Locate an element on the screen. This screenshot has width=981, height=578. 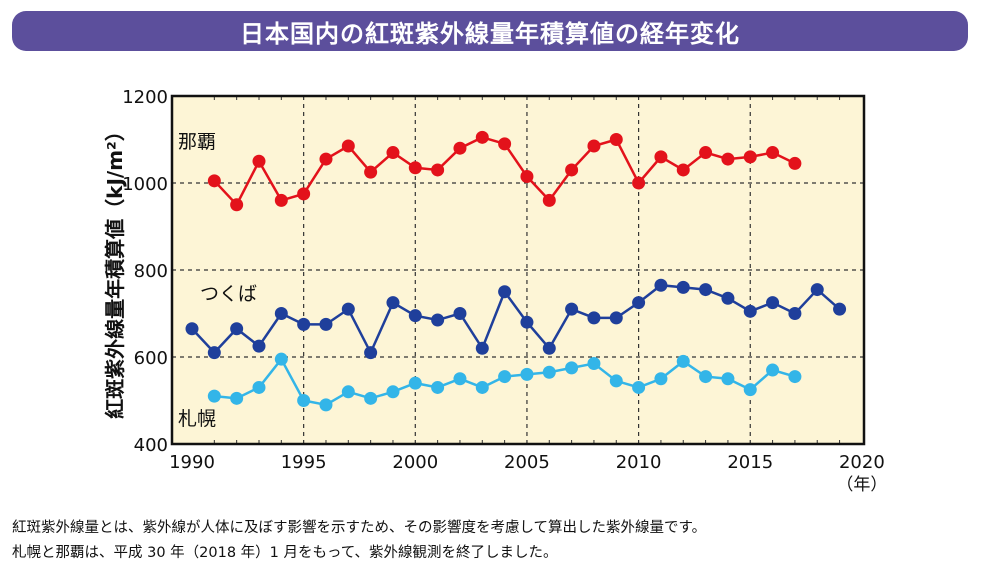
series-label: 那覇 is located at coordinates (197, 142).